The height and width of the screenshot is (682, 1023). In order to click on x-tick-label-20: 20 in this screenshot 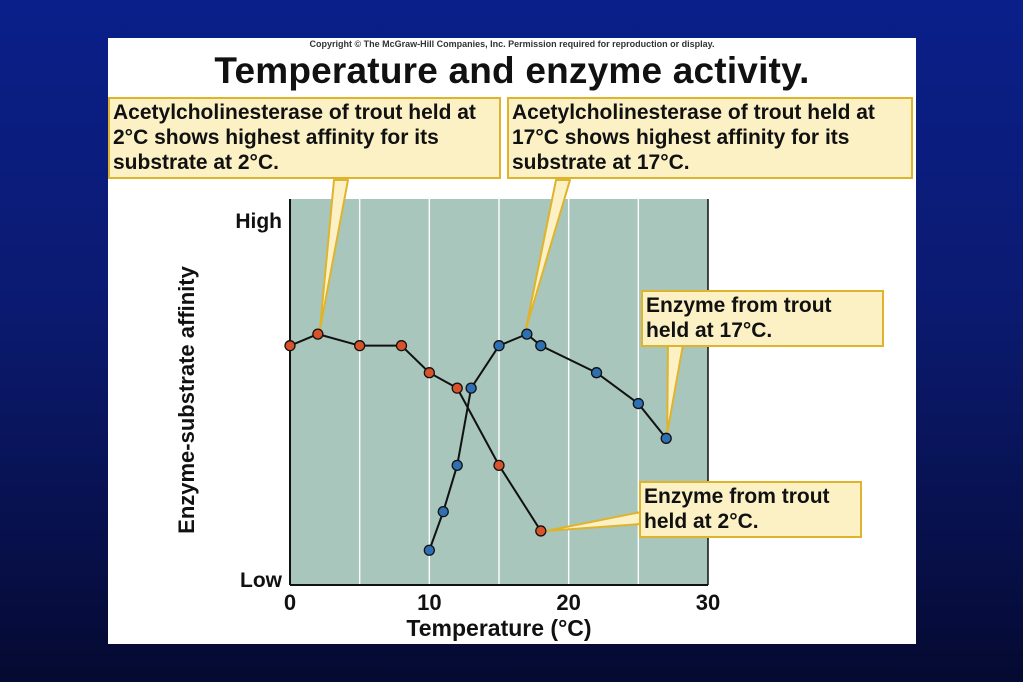, I will do `click(568, 602)`.